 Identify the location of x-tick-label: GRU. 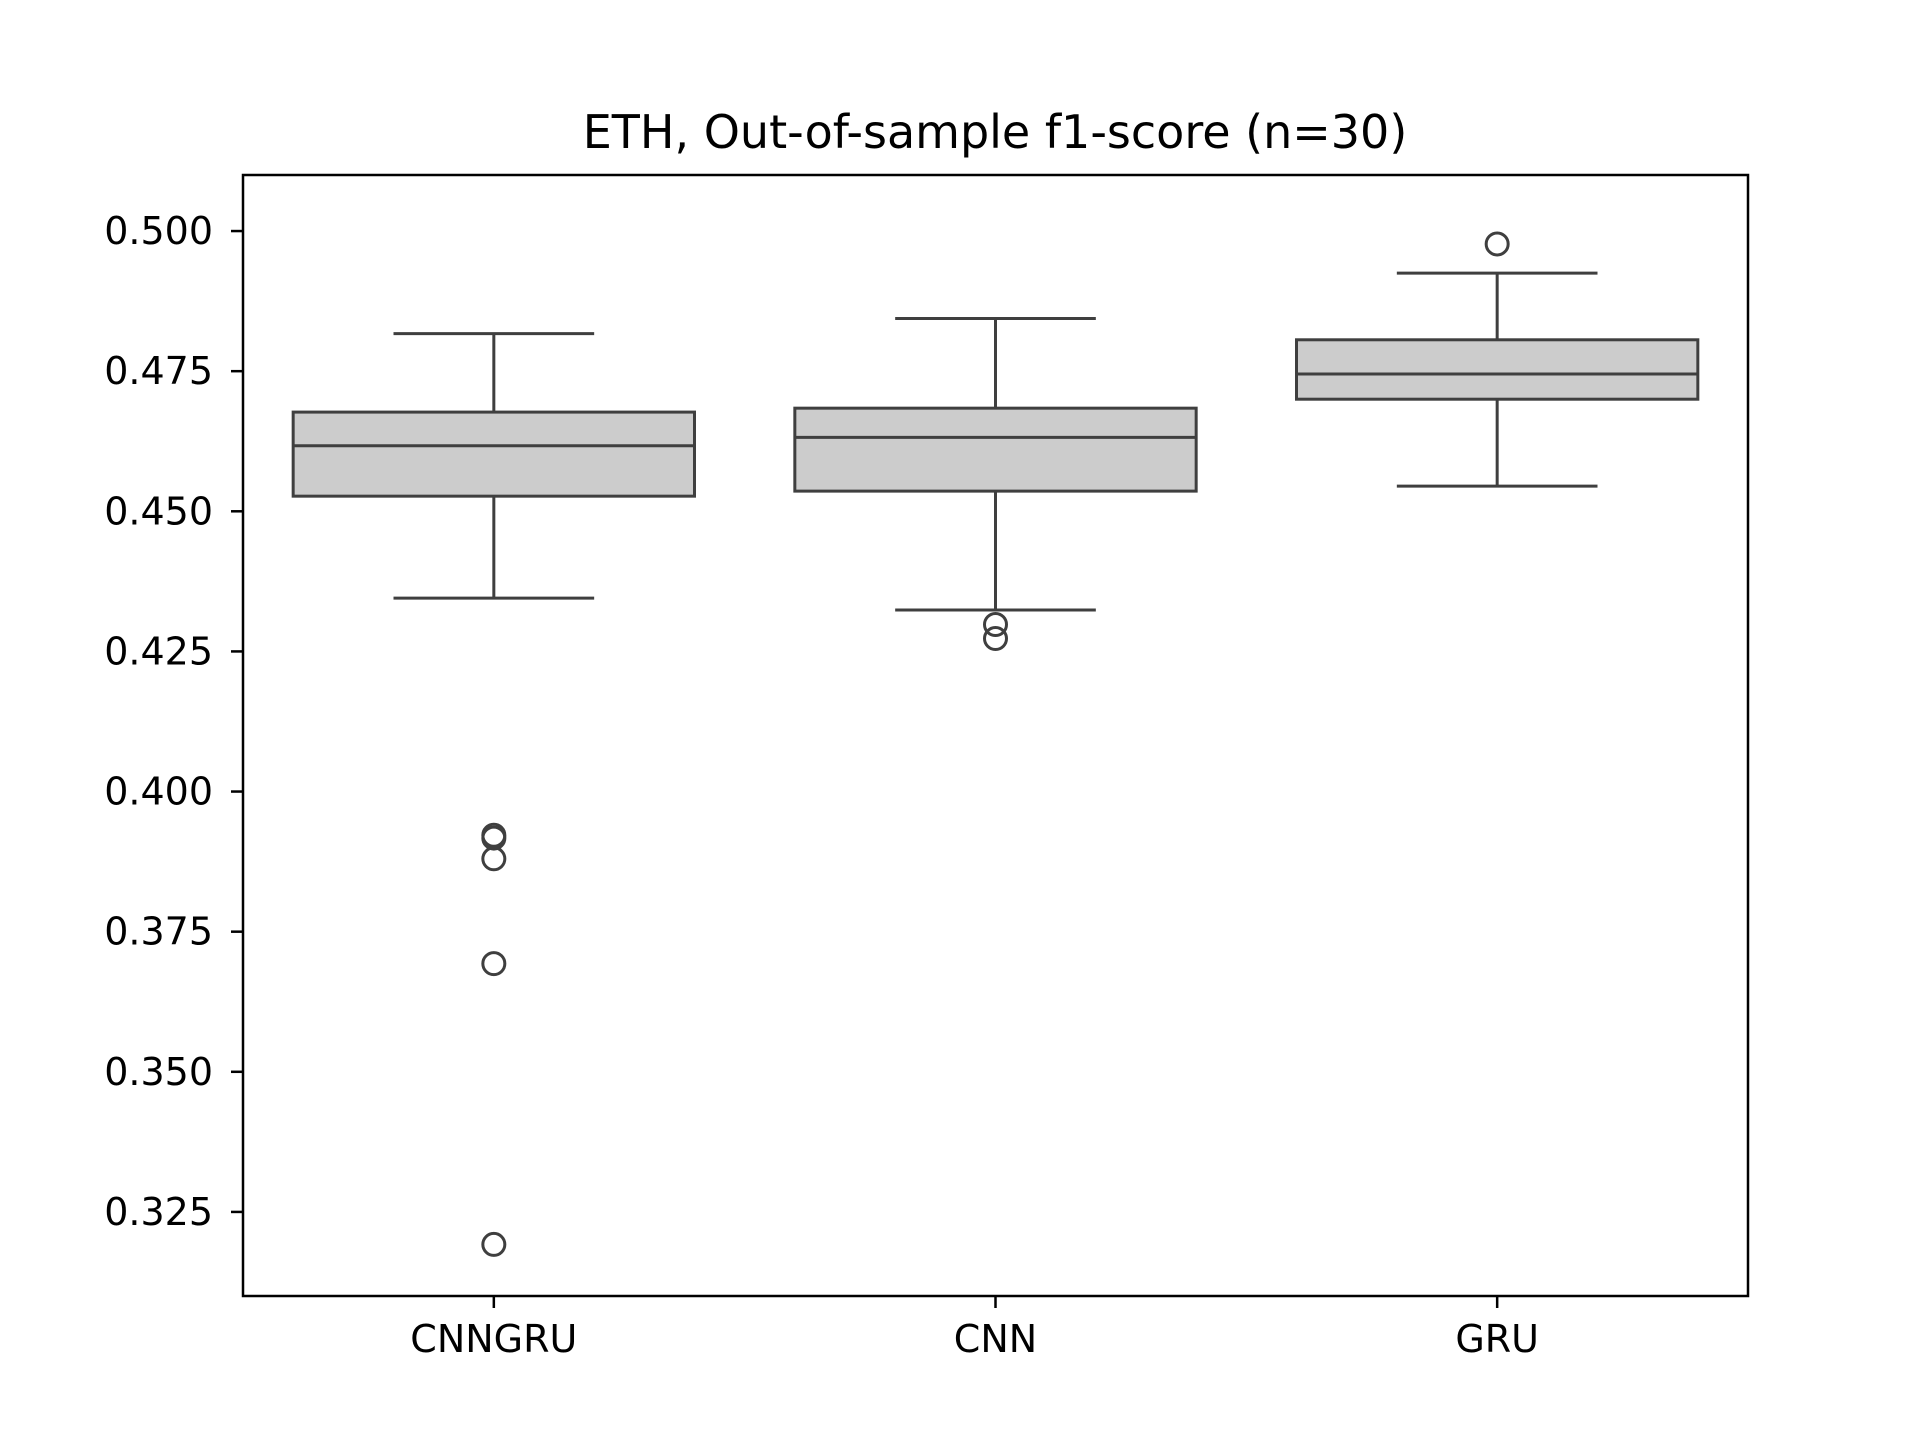
(1497, 1339).